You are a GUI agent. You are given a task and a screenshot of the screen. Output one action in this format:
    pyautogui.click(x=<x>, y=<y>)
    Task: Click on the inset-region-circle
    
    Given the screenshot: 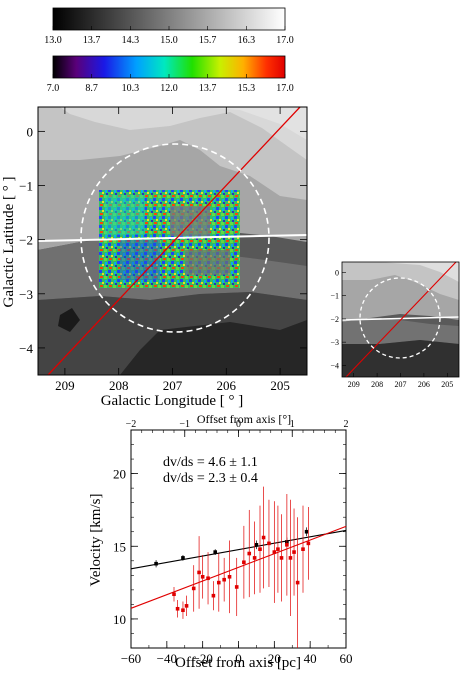 What is the action you would take?
    pyautogui.click(x=400, y=318)
    